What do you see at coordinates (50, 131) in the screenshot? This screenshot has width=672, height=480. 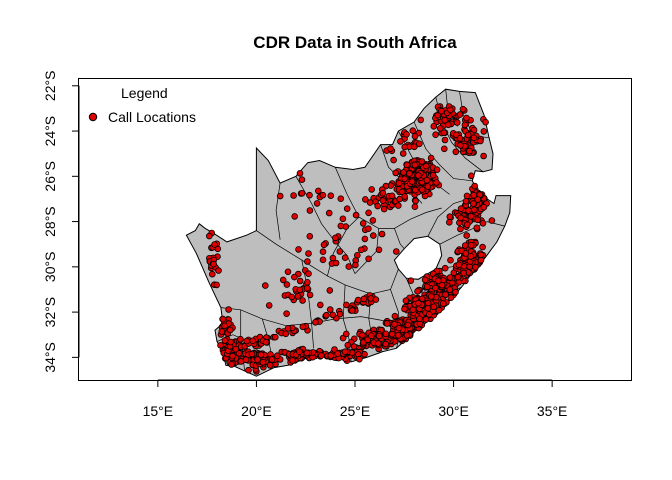 I see `y-tick-label: 24°S` at bounding box center [50, 131].